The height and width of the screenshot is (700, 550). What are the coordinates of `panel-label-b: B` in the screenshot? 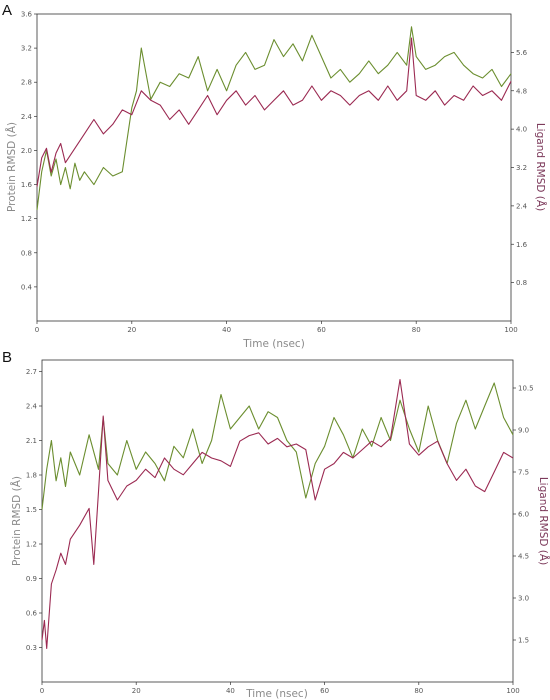 It's located at (7, 357).